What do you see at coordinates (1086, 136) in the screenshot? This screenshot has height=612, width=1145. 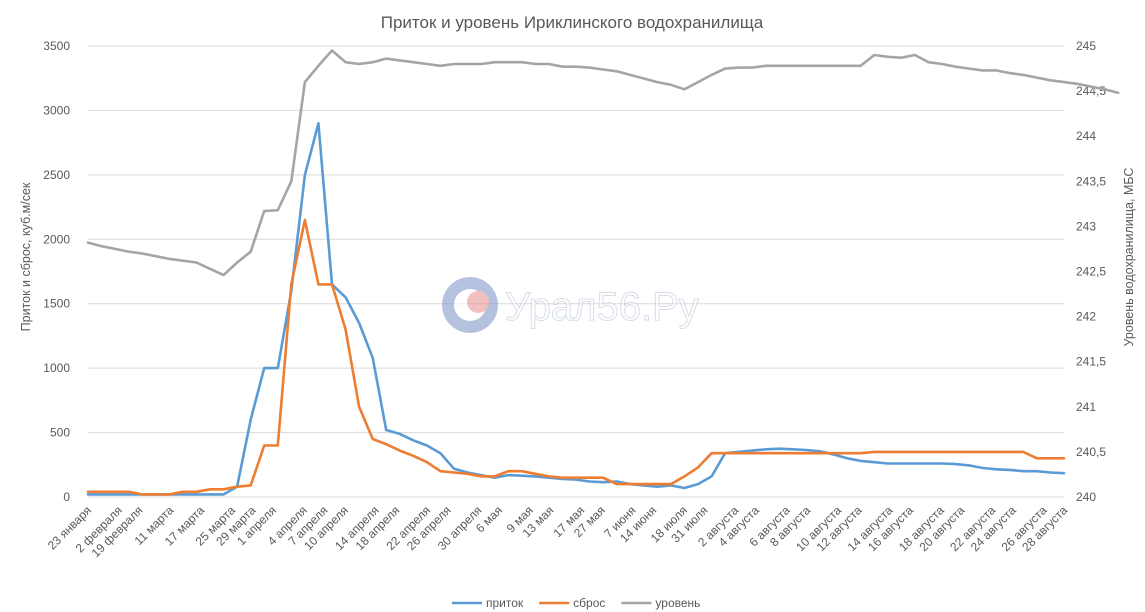 I see `right-tick-label: 244` at bounding box center [1086, 136].